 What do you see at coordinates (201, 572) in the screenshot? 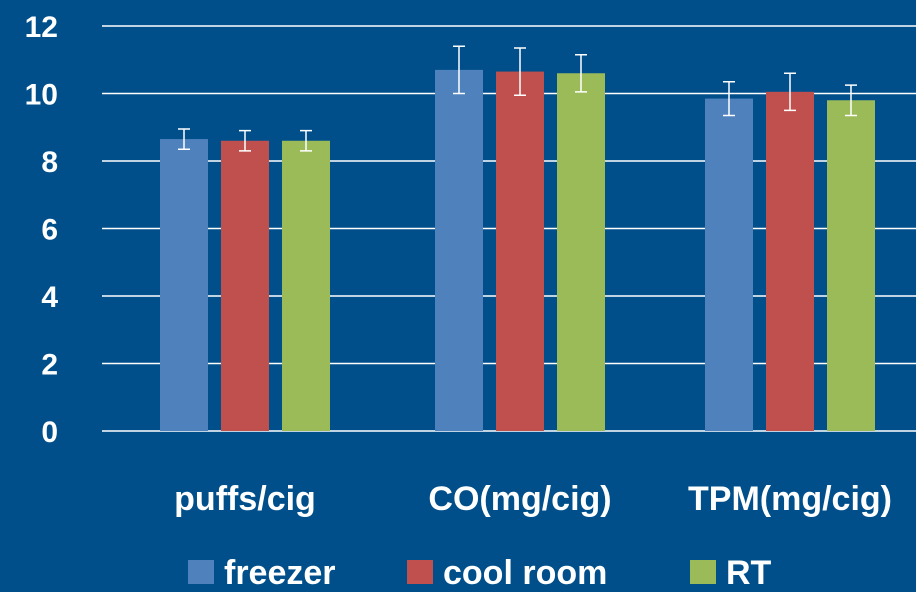
I see `legend-swatch-freezer` at bounding box center [201, 572].